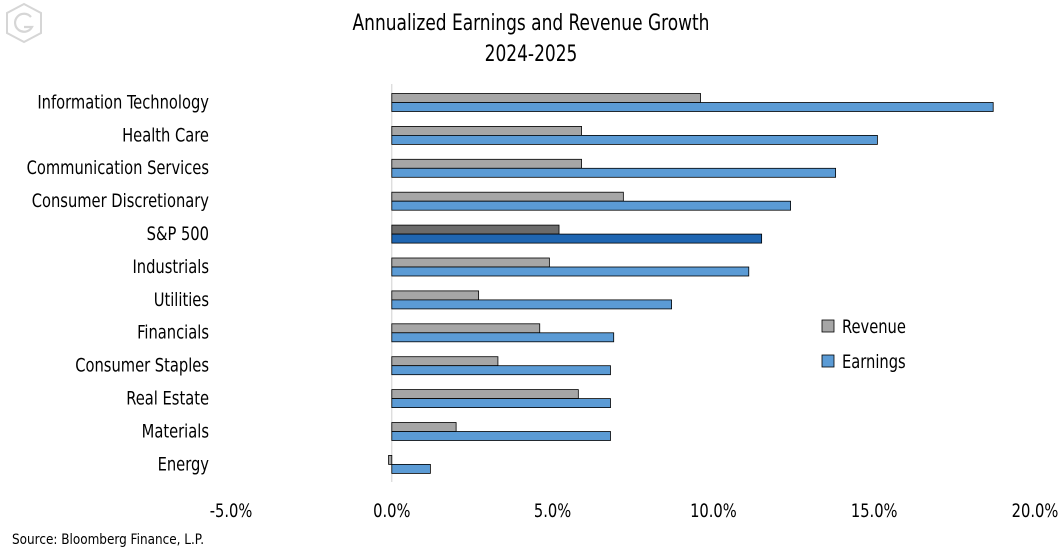  Describe the element at coordinates (874, 362) in the screenshot. I see `earnings-legend-label: Earnings` at that location.